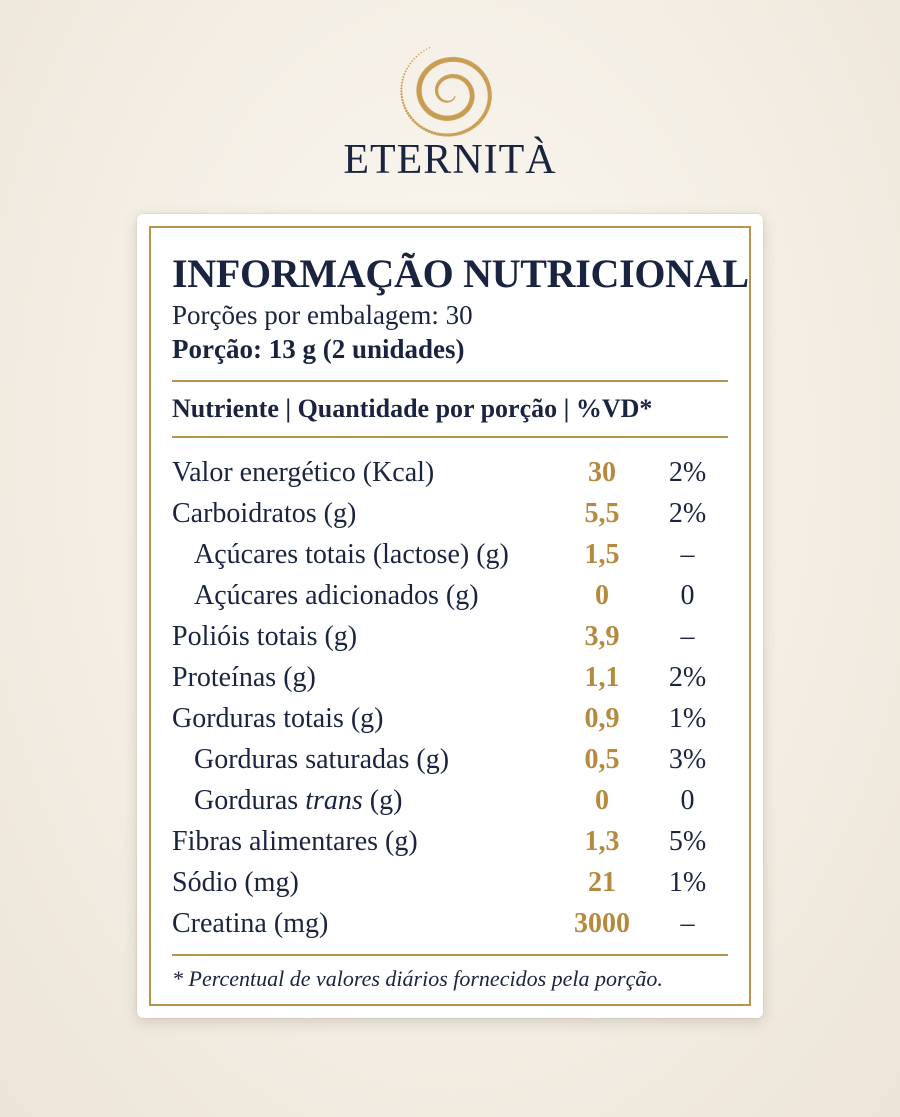 The height and width of the screenshot is (1117, 900). Describe the element at coordinates (450, 800) in the screenshot. I see `nutrient-subrow: Gorduras trans (g) 0 0` at that location.